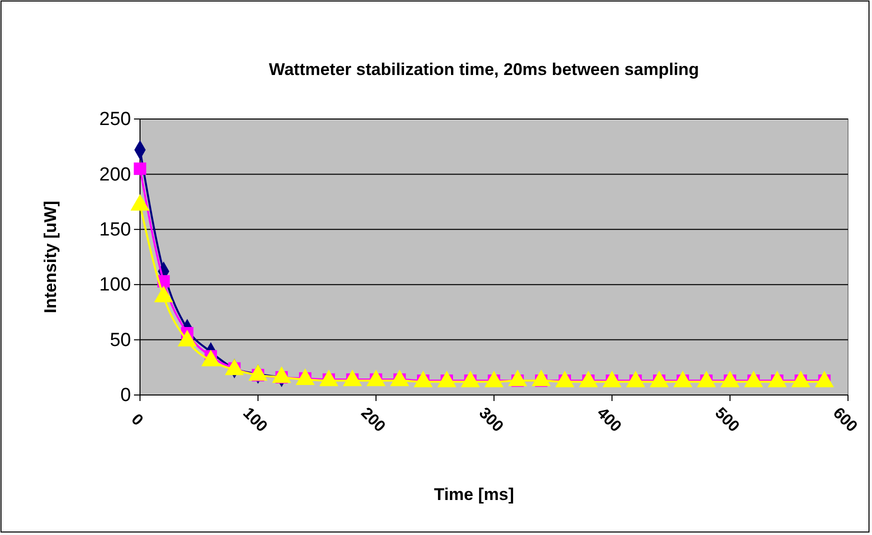 The width and height of the screenshot is (872, 535). What do you see at coordinates (608, 420) in the screenshot?
I see `x-tick-label: 400` at bounding box center [608, 420].